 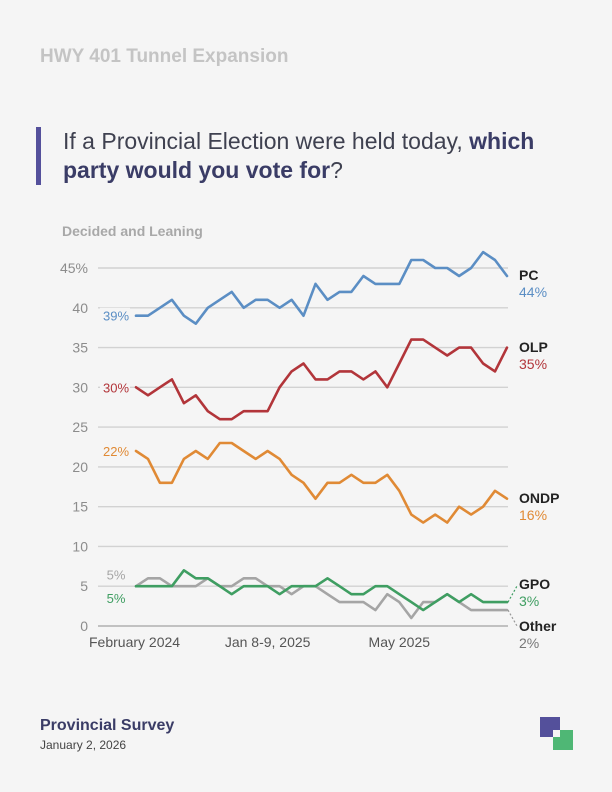 I want to click on x-tick-label: Jan 8-9, 2025, so click(x=268, y=642).